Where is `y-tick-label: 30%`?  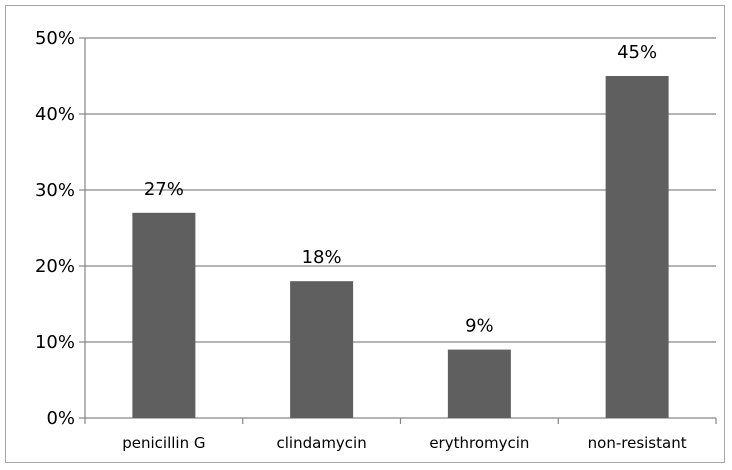
y-tick-label: 30% is located at coordinates (55, 190).